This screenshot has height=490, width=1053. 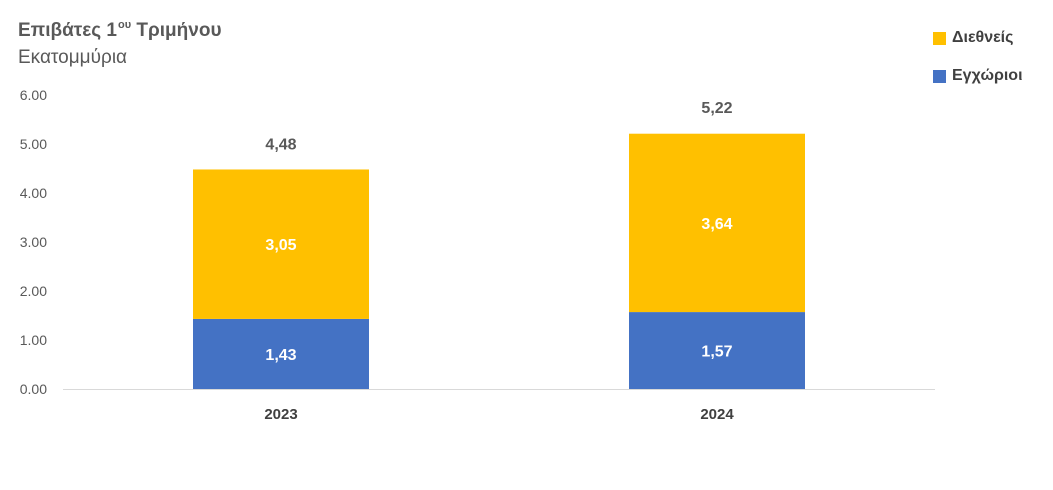 I want to click on data-label: 3,64, so click(x=716, y=224).